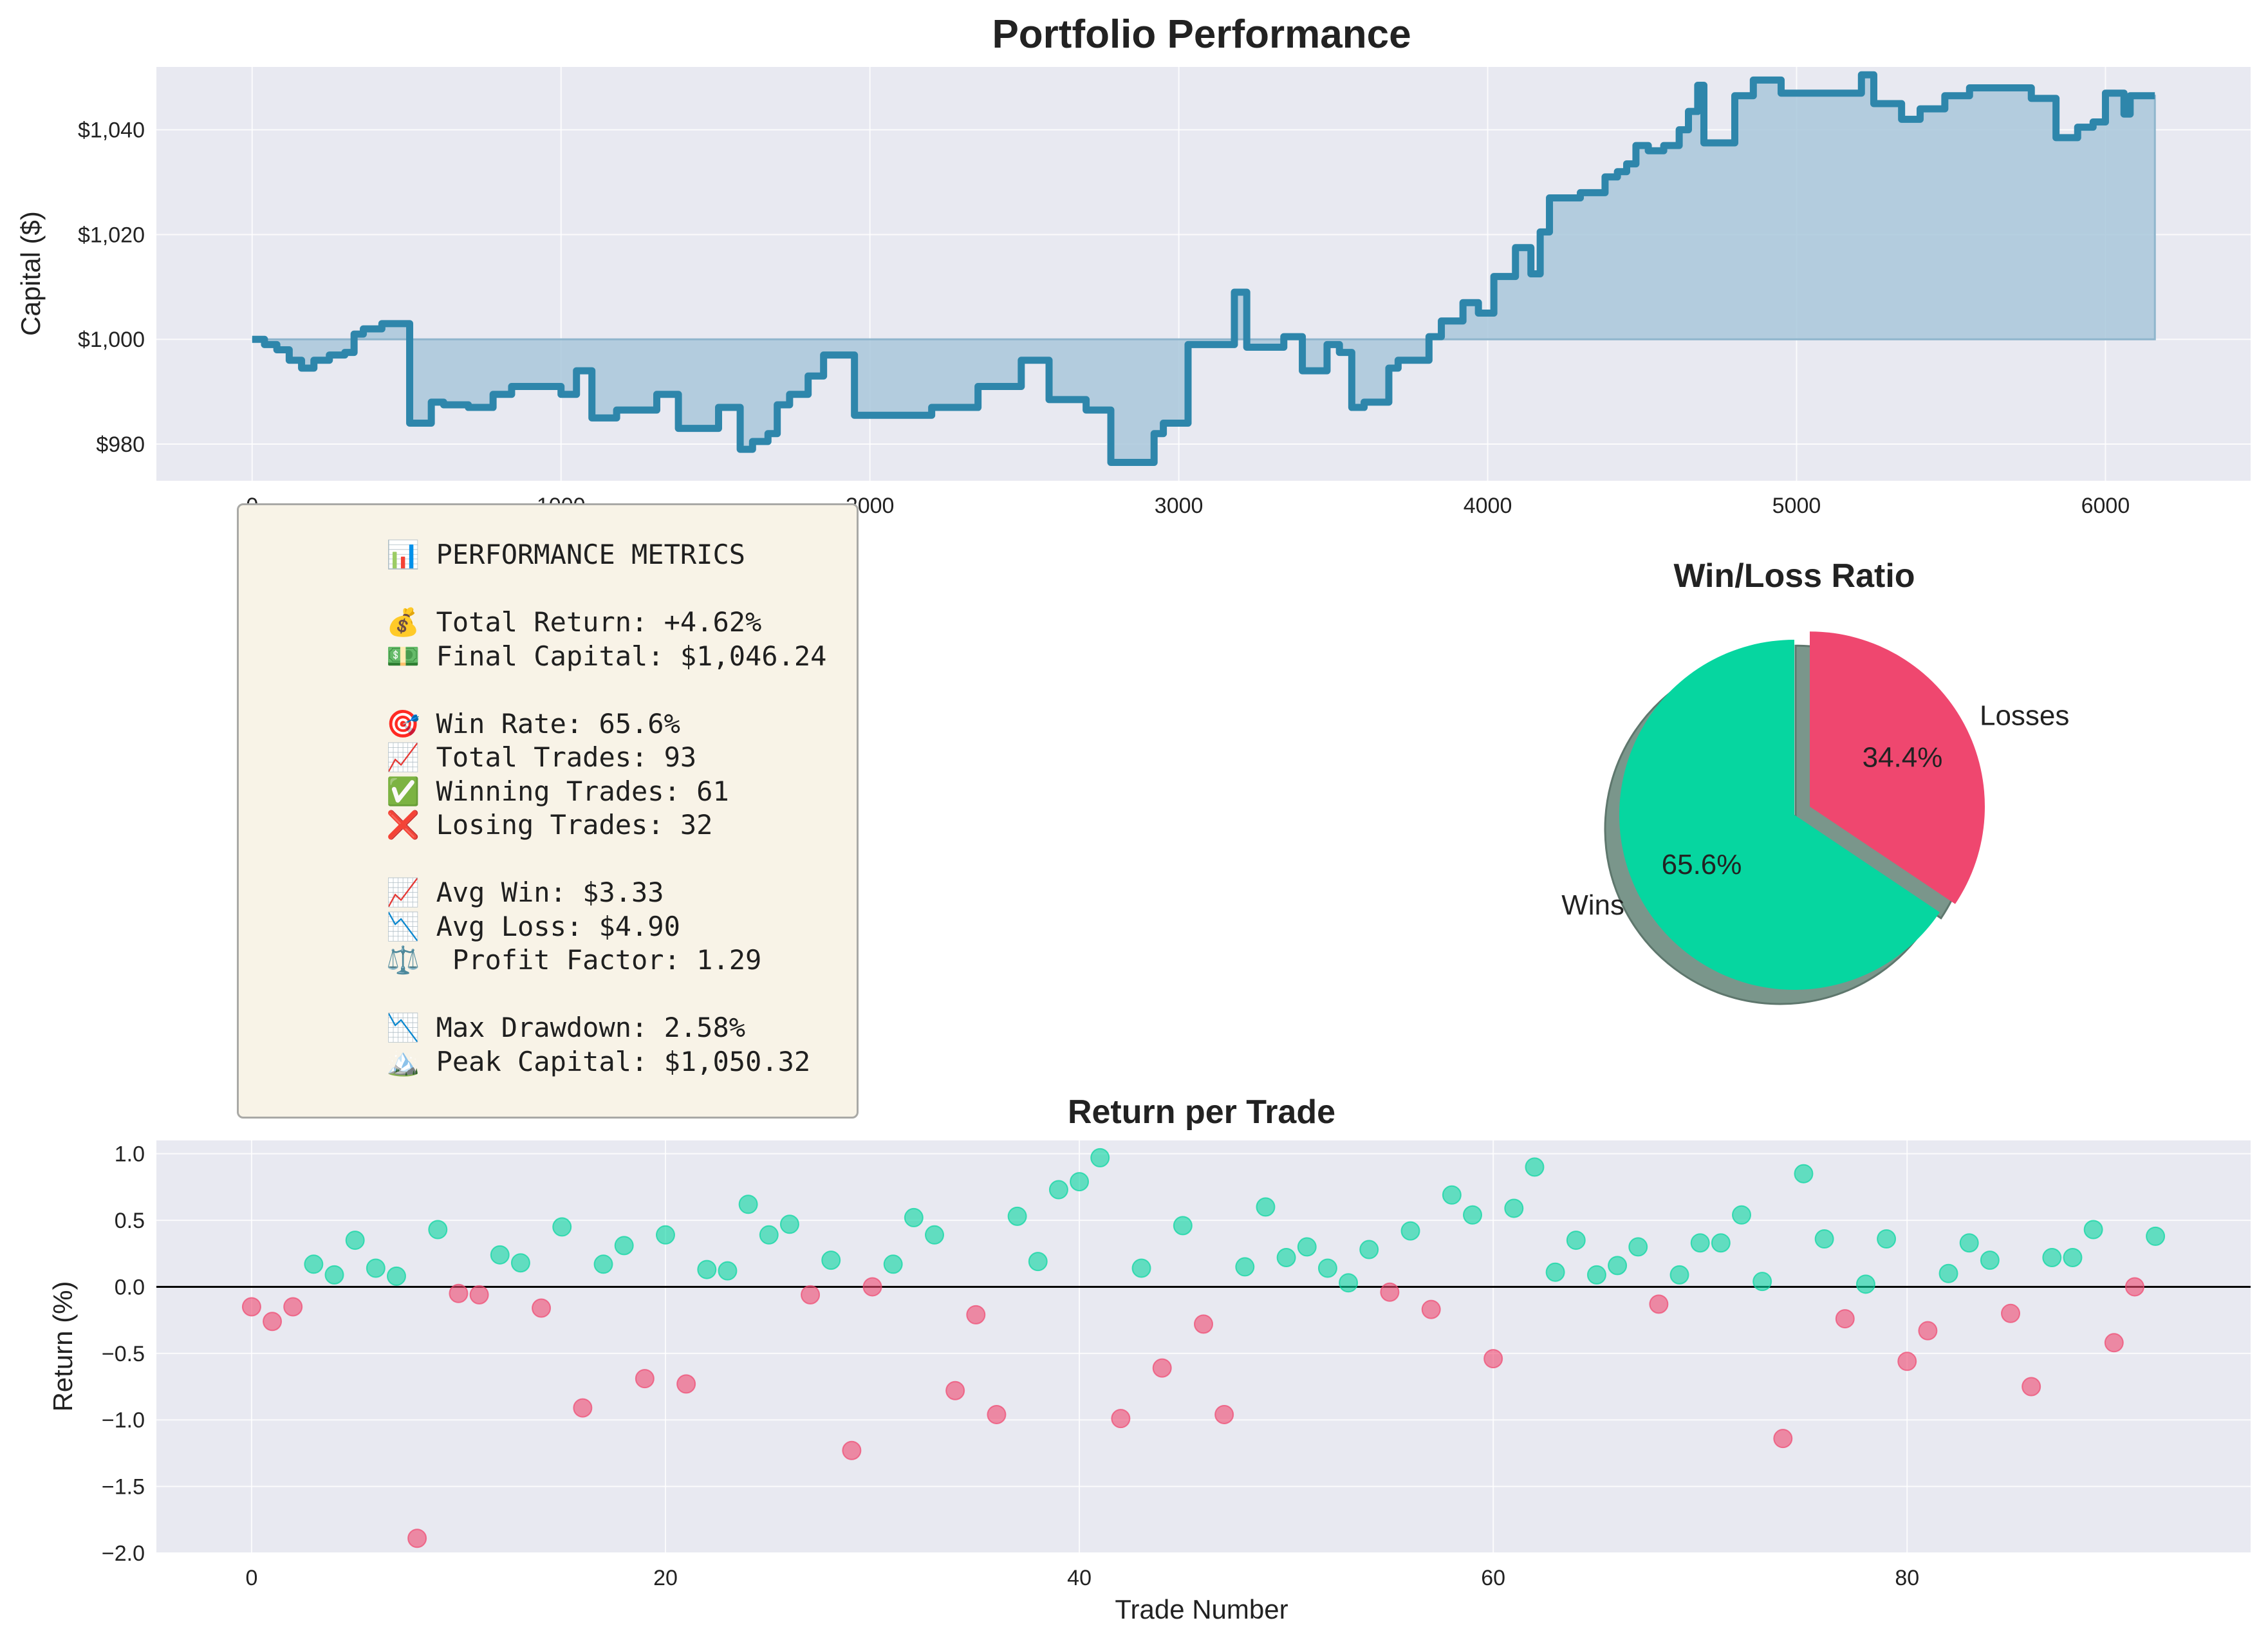 The width and height of the screenshot is (2268, 1645). Describe the element at coordinates (1779, 815) in the screenshot. I see `wins-slice` at that location.